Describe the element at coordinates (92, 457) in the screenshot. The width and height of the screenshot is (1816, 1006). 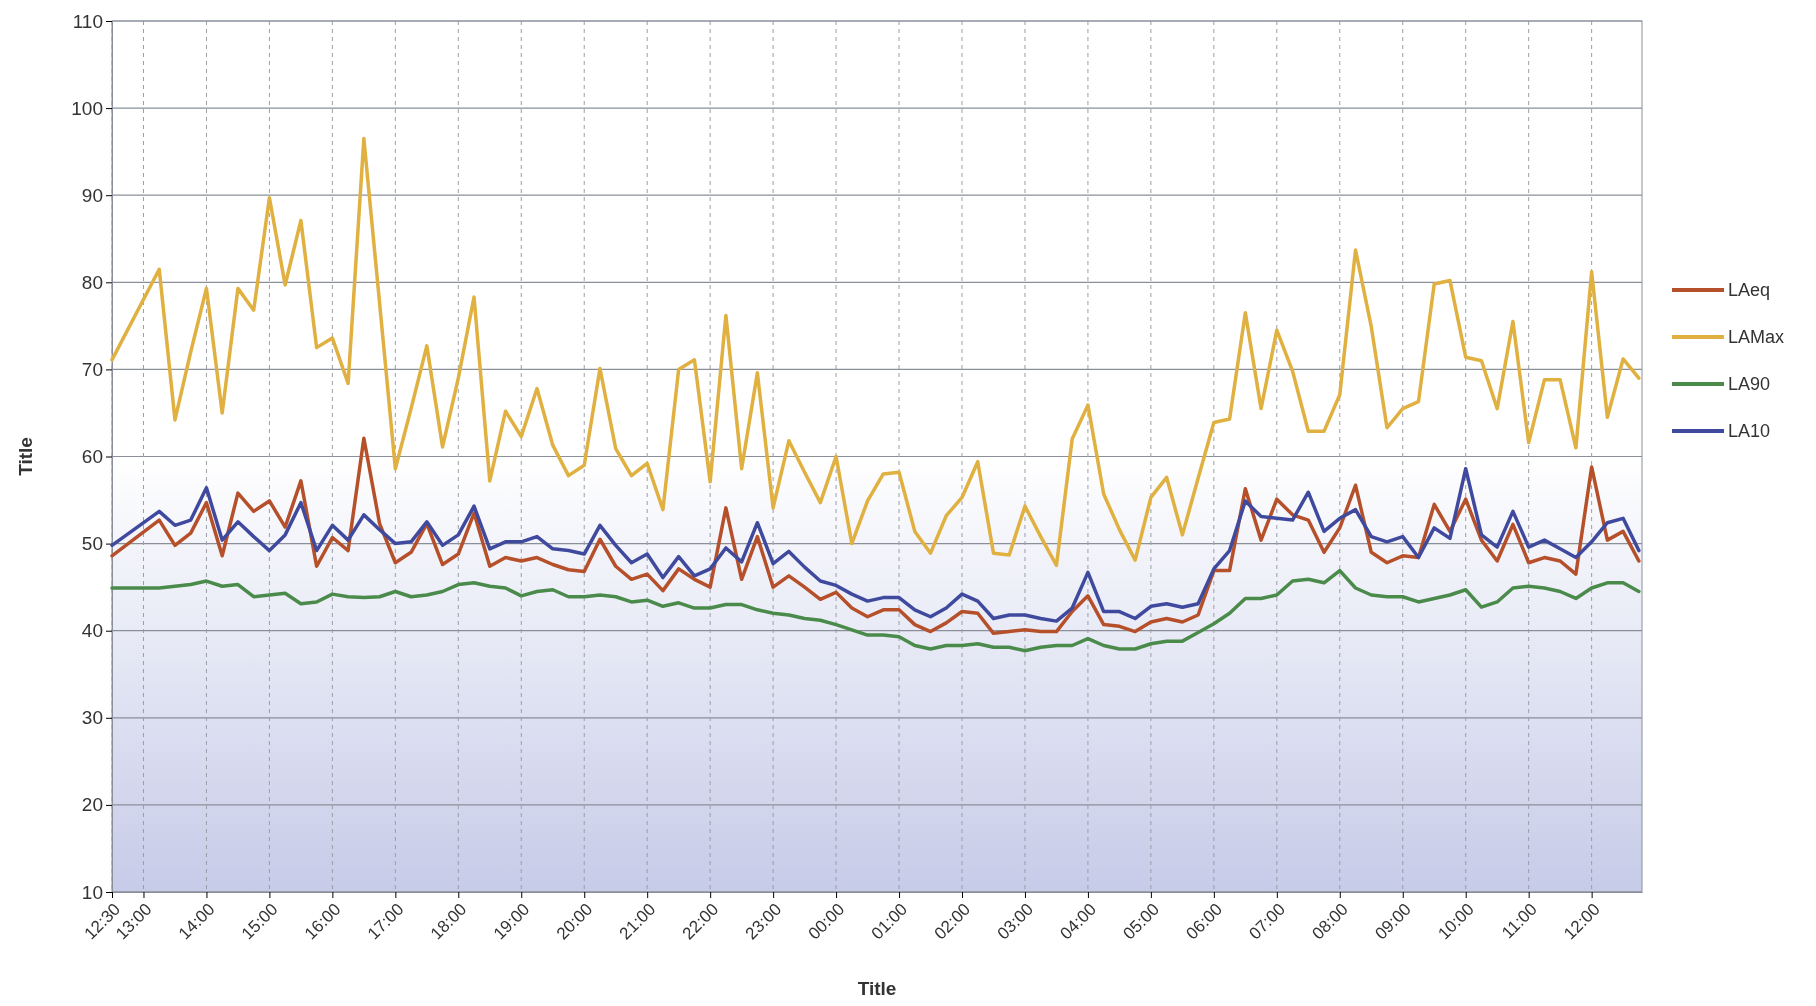
I see `y-tick-label: 60` at that location.